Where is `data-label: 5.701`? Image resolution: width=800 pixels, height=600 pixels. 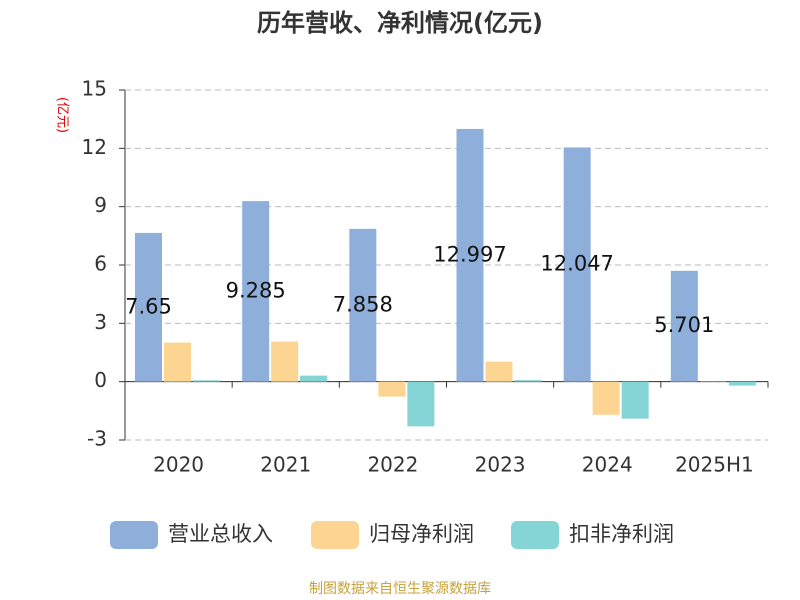 data-label: 5.701 is located at coordinates (684, 325).